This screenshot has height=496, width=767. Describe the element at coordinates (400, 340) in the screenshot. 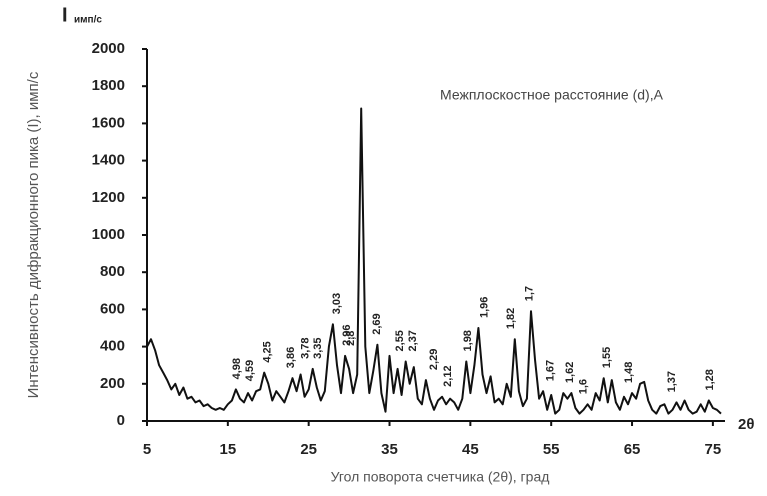

I see `peak-label: 2,55` at that location.